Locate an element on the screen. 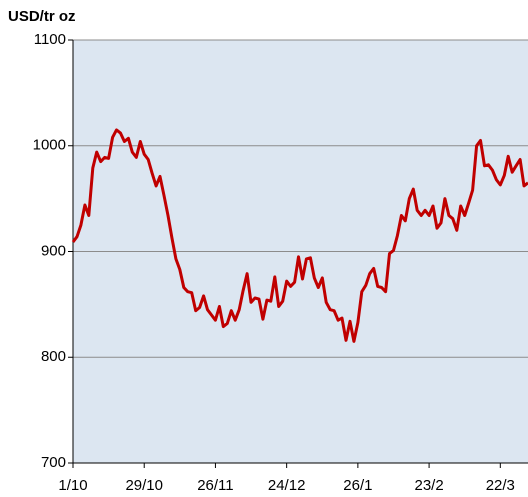 The height and width of the screenshot is (497, 528). x-tick-label: 29/10 is located at coordinates (144, 485).